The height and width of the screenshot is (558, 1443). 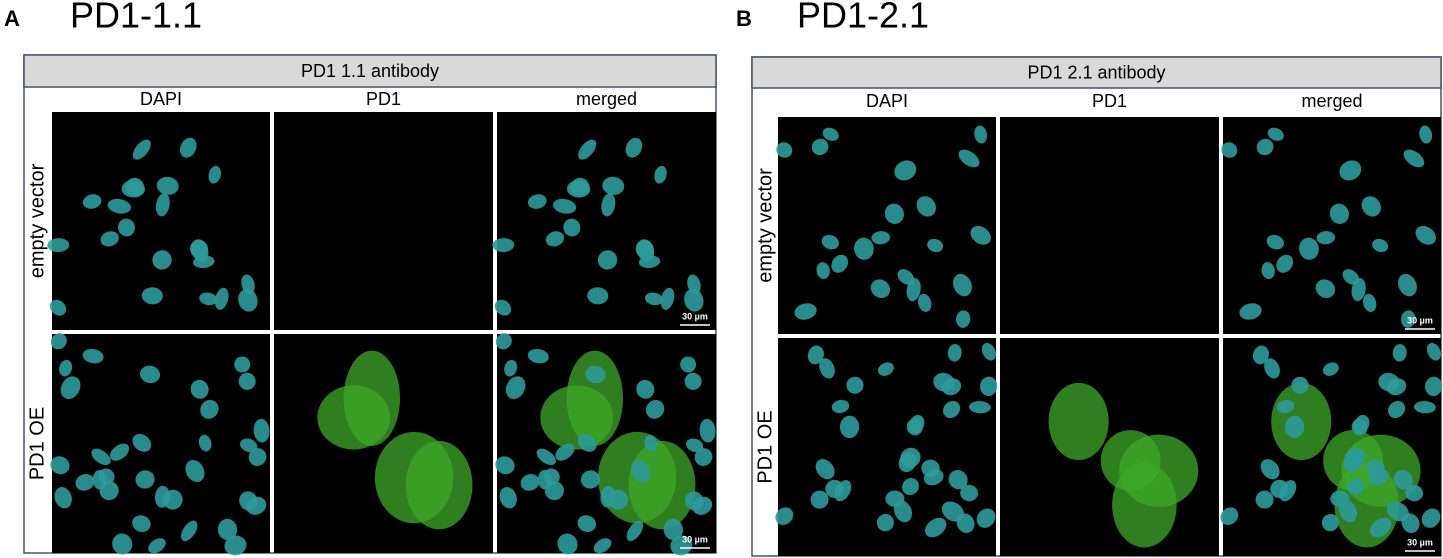 What do you see at coordinates (887, 101) in the screenshot?
I see `column-label: DAPI` at bounding box center [887, 101].